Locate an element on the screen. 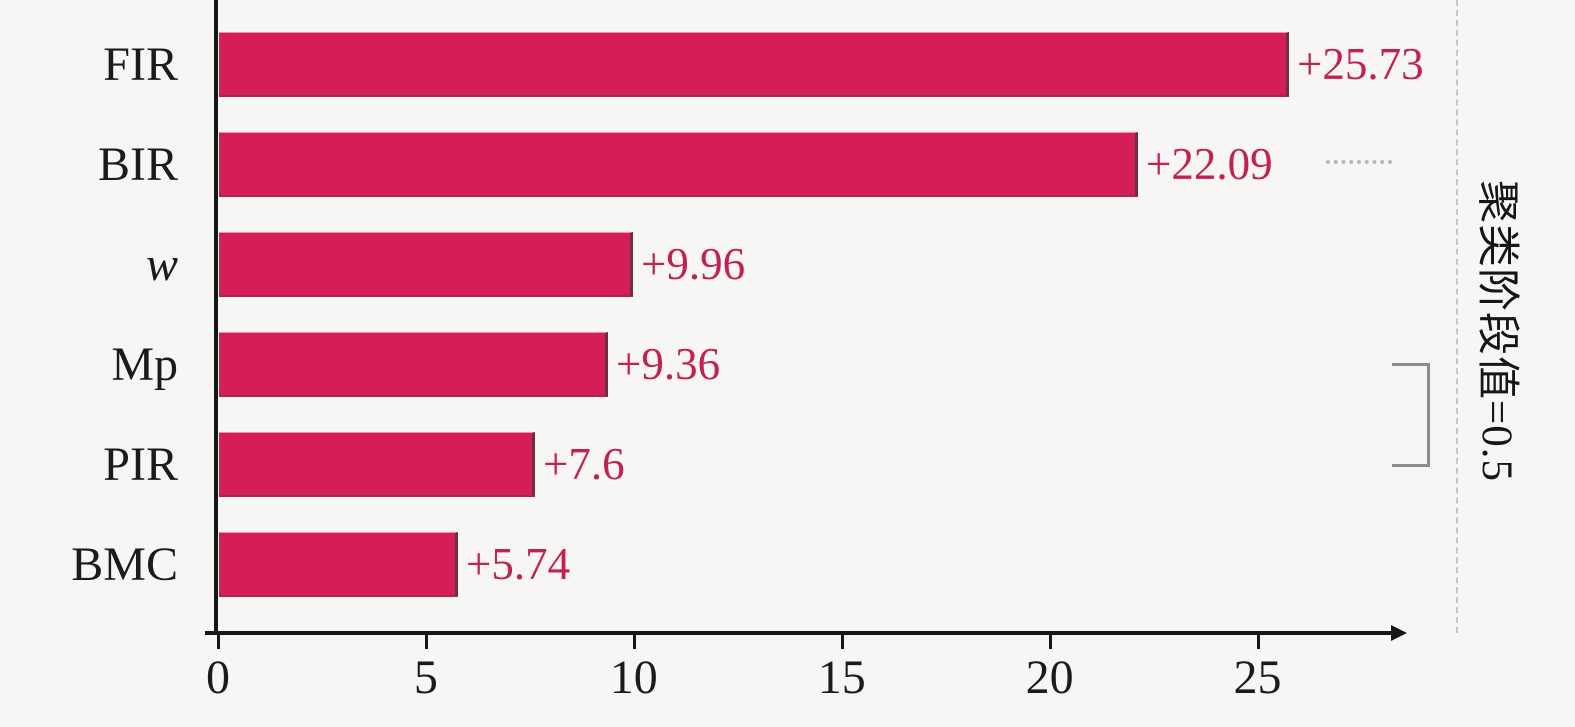  category-label-bir: BIR is located at coordinates (137, 164).